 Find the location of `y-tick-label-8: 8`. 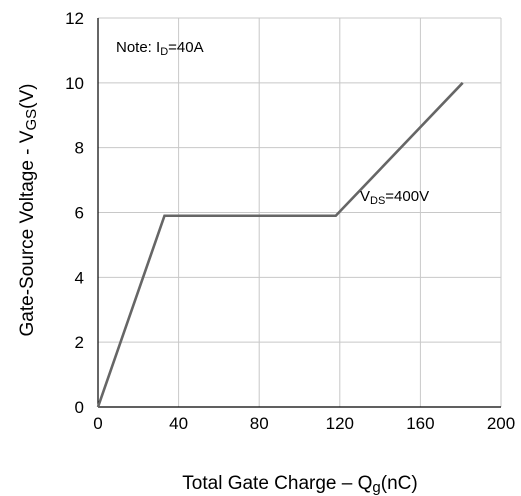

y-tick-label-8: 8 is located at coordinates (79, 148).